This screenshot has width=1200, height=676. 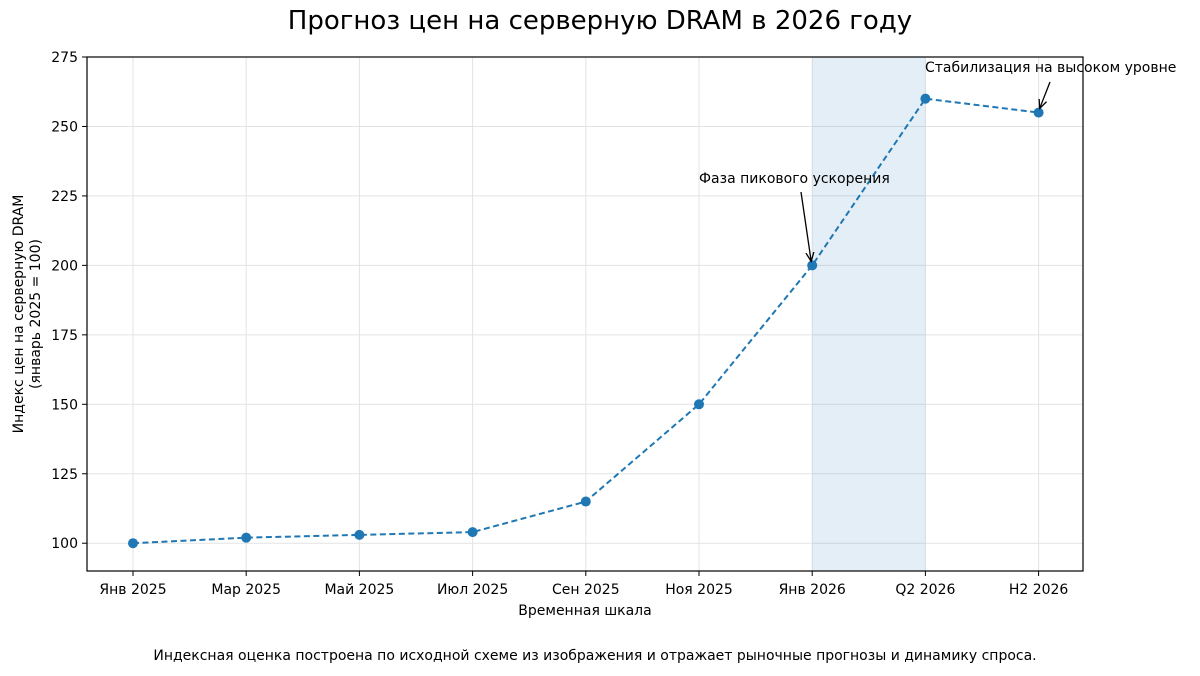 What do you see at coordinates (64, 127) in the screenshot?
I see `y-tick-label: 250` at bounding box center [64, 127].